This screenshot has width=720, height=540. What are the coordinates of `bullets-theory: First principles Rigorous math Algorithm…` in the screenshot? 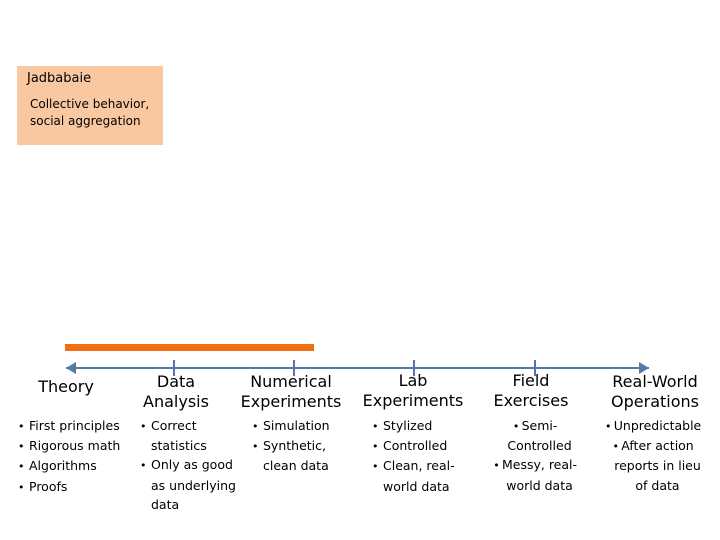 It's located at (74, 456).